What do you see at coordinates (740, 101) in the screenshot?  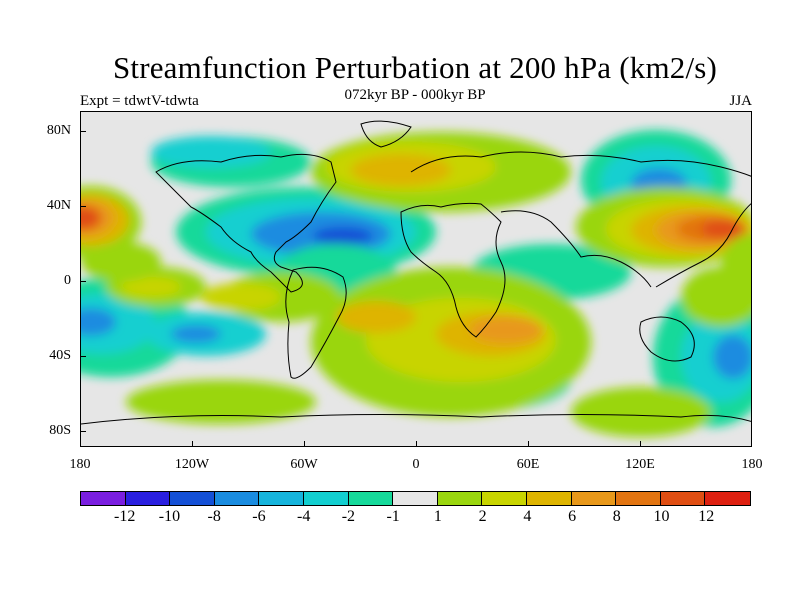 I see `season-label: JJA` at bounding box center [740, 101].